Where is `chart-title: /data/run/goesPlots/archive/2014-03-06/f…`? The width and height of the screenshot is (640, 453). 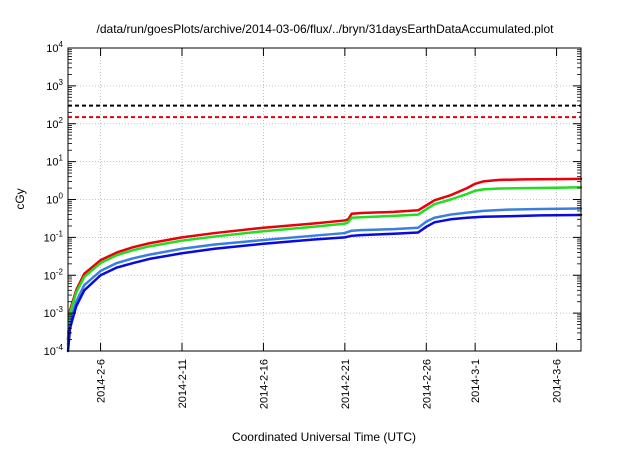
chart-title: /data/run/goesPlots/archive/2014-03-06/f… is located at coordinates (326, 29).